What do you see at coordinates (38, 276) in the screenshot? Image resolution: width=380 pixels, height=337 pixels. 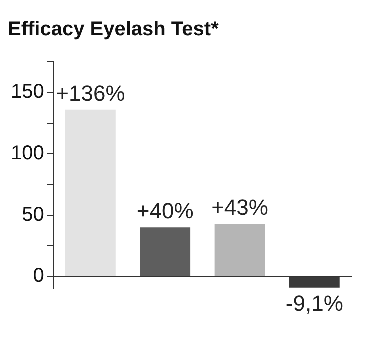 I see `y-tick-label: 0` at bounding box center [38, 276].